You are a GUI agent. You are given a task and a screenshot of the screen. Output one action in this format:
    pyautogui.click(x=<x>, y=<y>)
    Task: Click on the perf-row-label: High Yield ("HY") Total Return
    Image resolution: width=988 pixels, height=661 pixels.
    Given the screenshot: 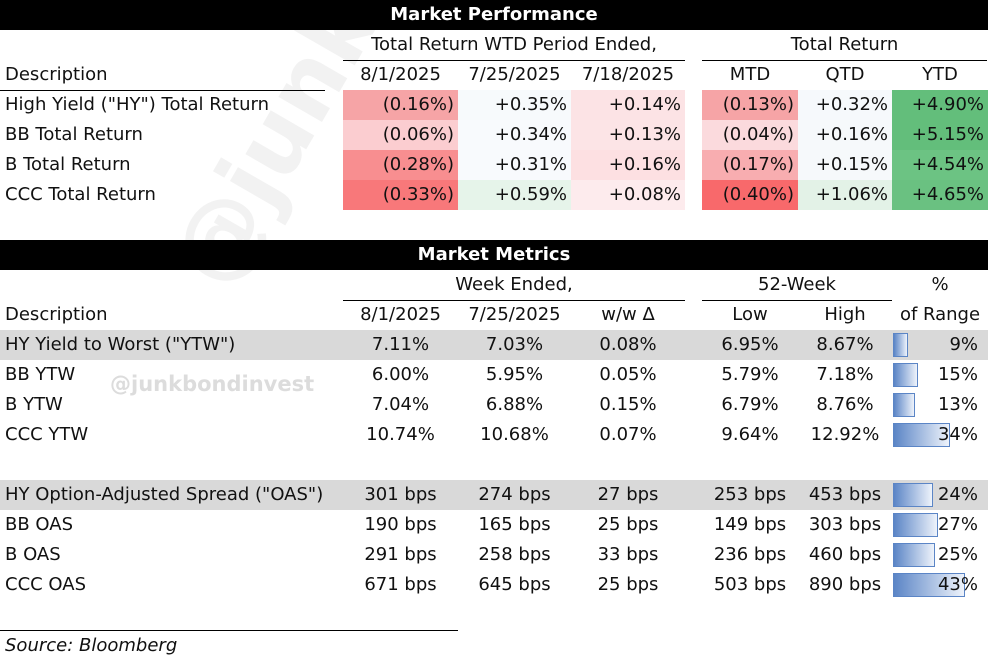 What is the action you would take?
    pyautogui.click(x=137, y=104)
    